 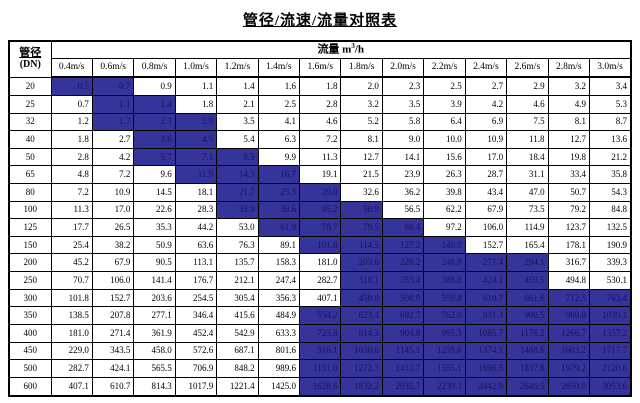 I want to click on dn-cell: 100, so click(x=30, y=210).